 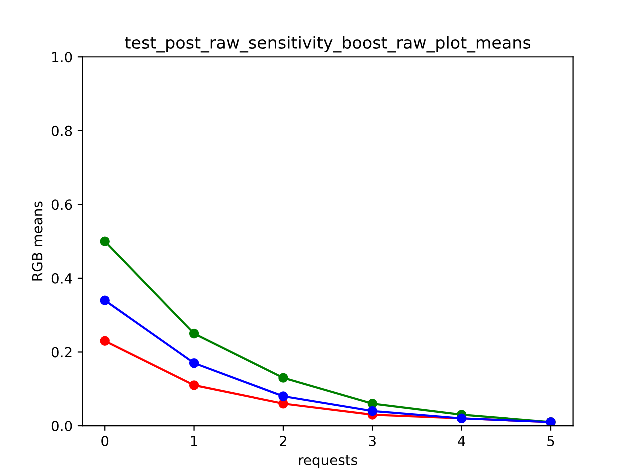 I want to click on x-tick-label: 2, so click(x=283, y=441).